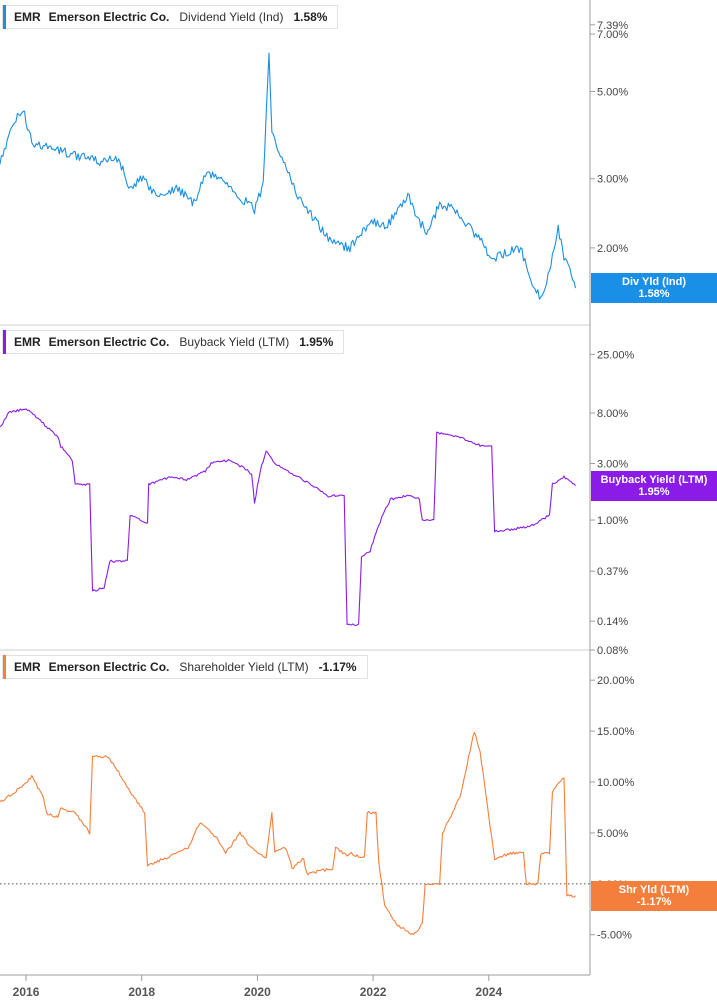 The width and height of the screenshot is (717, 1005). Describe the element at coordinates (612, 622) in the screenshot. I see `y-tick-label: 0.14%` at that location.